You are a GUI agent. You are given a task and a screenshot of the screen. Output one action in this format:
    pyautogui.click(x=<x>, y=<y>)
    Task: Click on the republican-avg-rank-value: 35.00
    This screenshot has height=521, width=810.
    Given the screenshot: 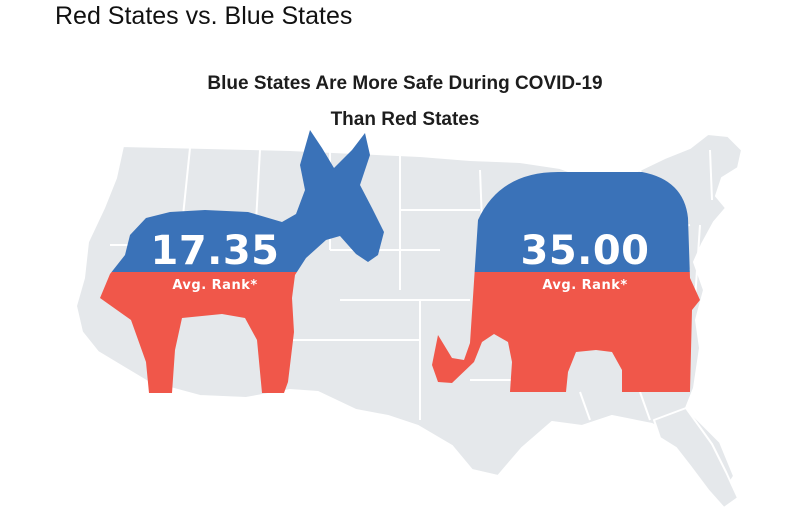 What is the action you would take?
    pyautogui.click(x=585, y=251)
    